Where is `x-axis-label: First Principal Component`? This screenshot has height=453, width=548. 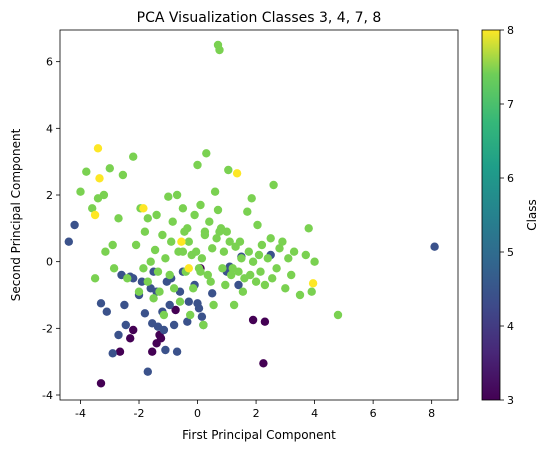
x-axis-label: First Principal Component is located at coordinates (259, 435).